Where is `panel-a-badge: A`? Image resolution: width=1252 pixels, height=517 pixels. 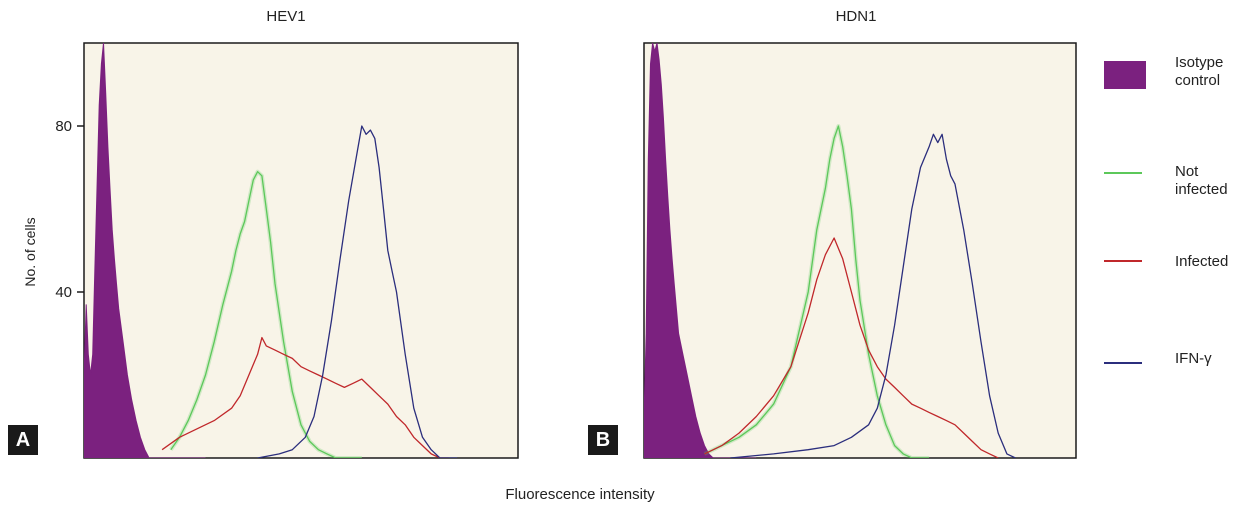 panel-a-badge: A is located at coordinates (23, 440).